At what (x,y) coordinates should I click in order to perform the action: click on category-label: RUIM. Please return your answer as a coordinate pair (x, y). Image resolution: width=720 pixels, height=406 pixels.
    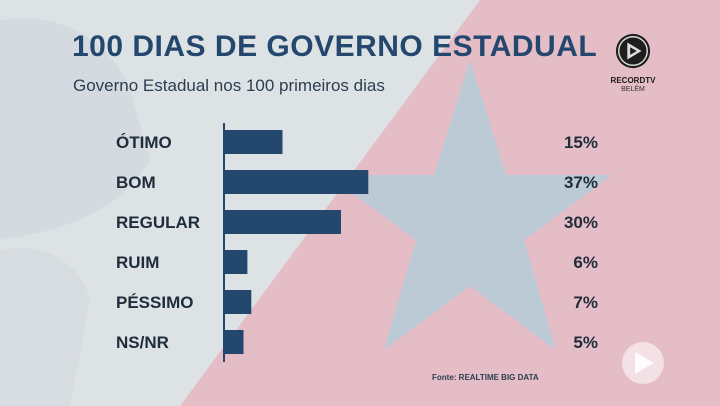
    Looking at the image, I should click on (137, 262).